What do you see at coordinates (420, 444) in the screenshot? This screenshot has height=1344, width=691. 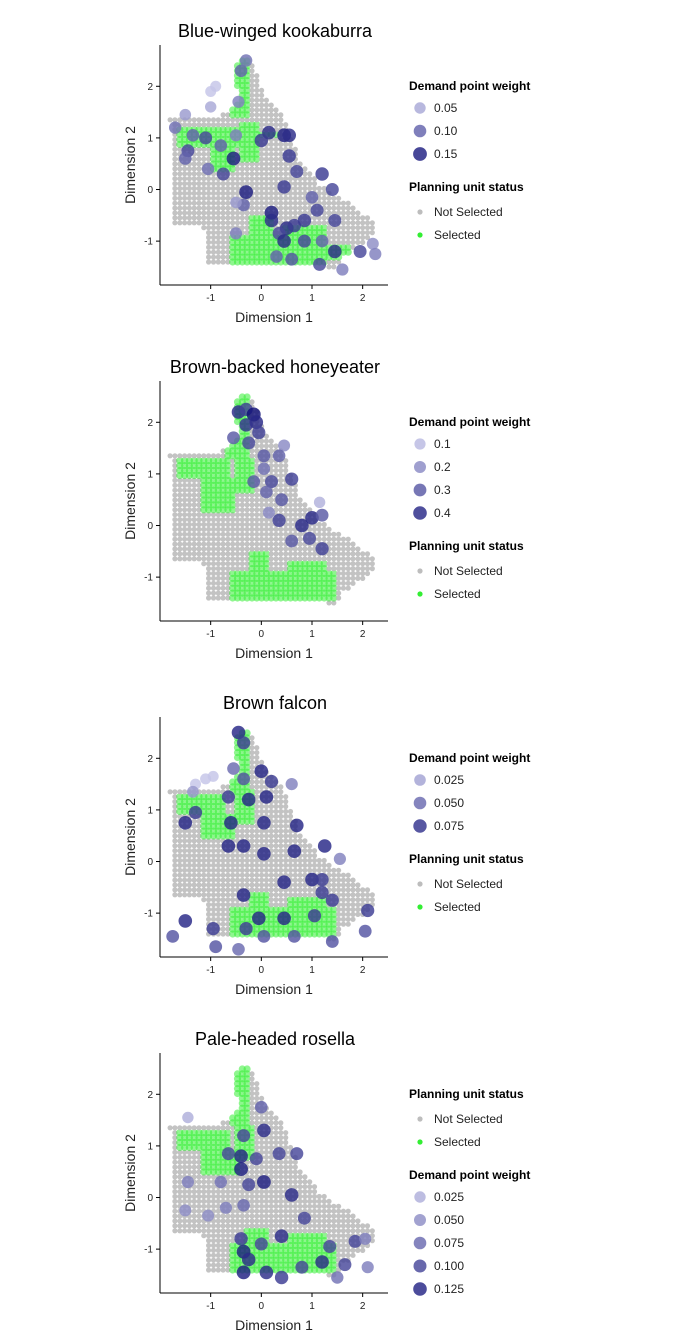 I see `weight-legend-key` at bounding box center [420, 444].